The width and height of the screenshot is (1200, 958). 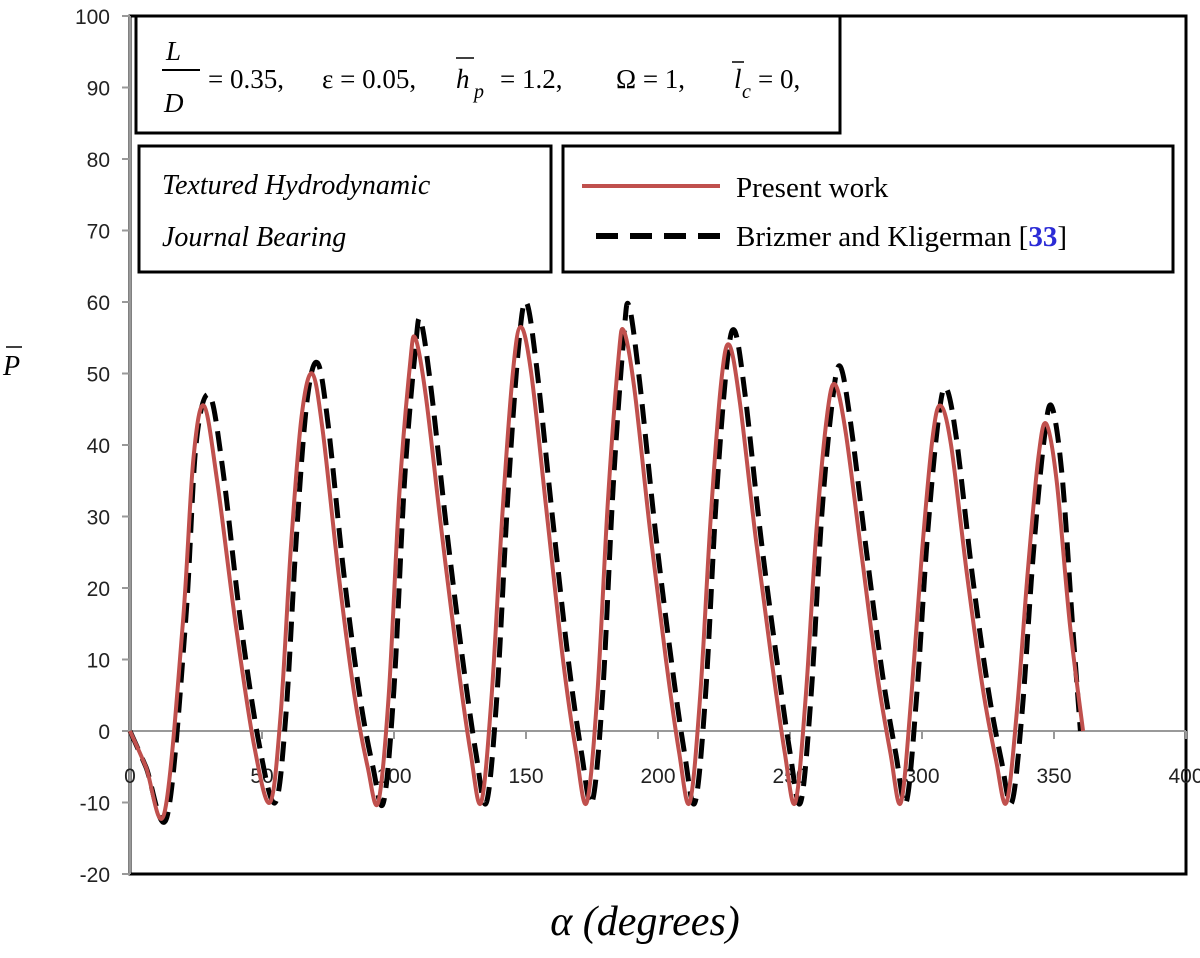 What do you see at coordinates (98, 375) in the screenshot?
I see `y-tick-label: 50` at bounding box center [98, 375].